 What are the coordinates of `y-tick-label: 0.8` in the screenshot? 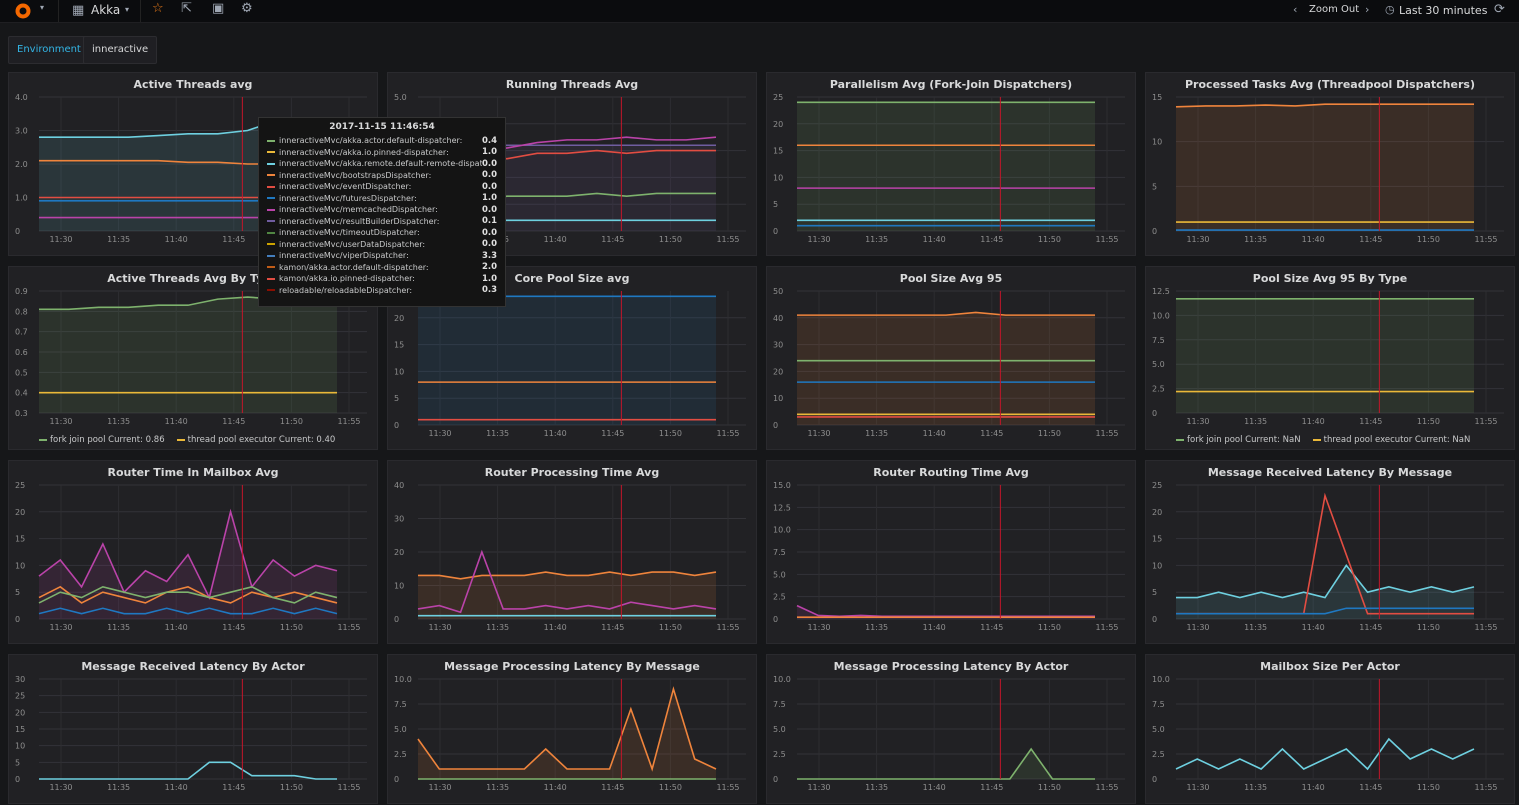 It's located at (21, 311).